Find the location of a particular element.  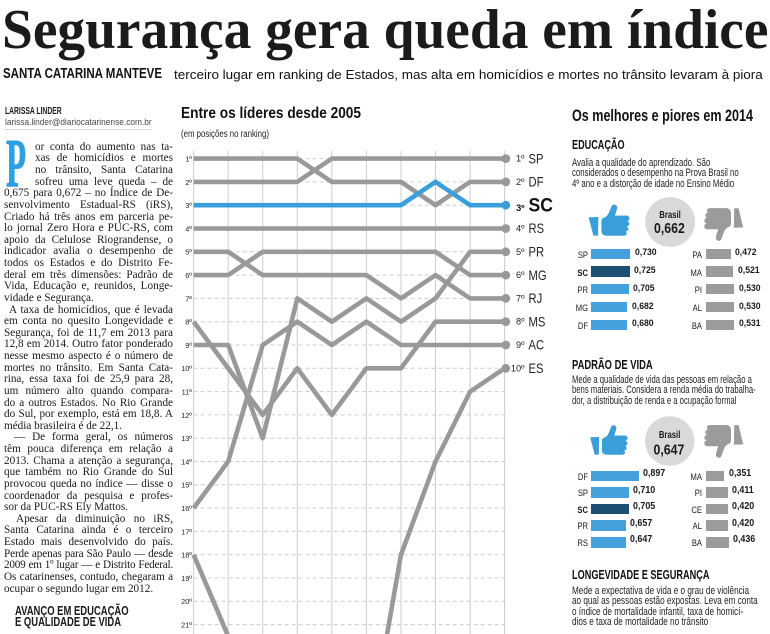

svg-text: MS is located at coordinates (537, 321).